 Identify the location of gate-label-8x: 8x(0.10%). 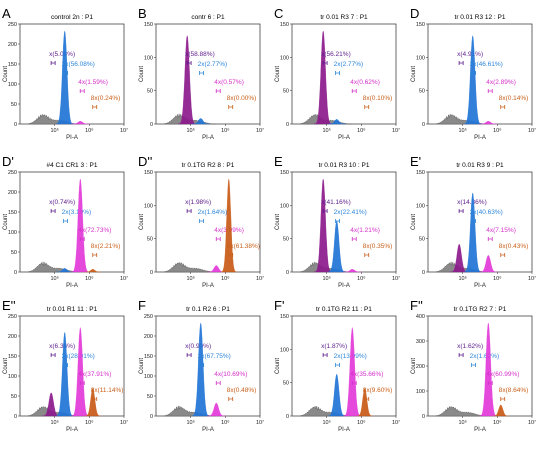
(378, 98).